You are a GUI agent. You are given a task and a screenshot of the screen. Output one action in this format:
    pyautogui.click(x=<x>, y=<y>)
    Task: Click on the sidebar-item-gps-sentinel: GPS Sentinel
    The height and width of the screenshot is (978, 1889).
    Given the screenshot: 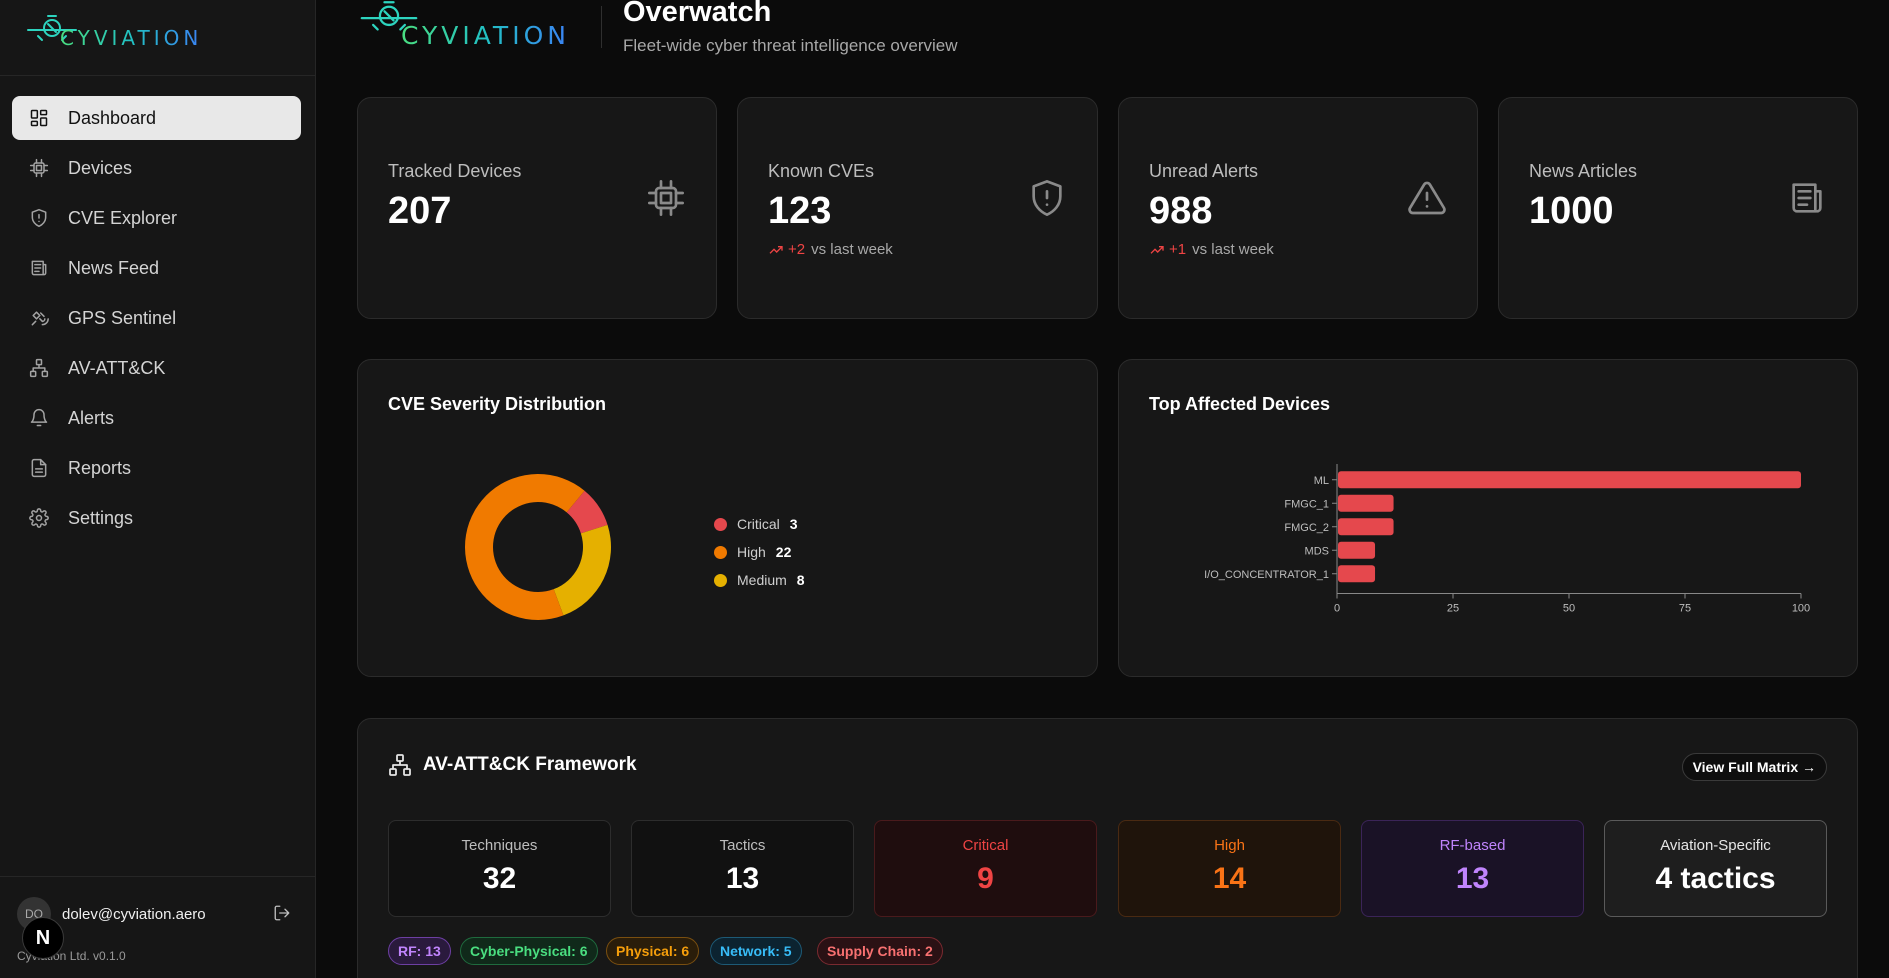 What is the action you would take?
    pyautogui.click(x=156, y=318)
    